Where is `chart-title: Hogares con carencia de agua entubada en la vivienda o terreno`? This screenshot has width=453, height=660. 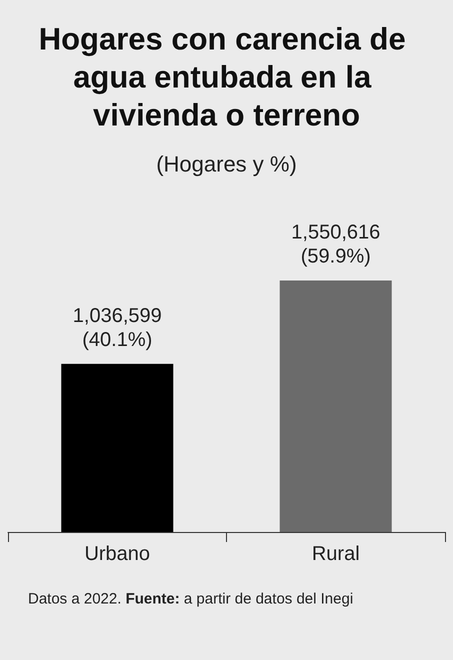 chart-title: Hogares con carencia de agua entubada en la vivienda o terreno is located at coordinates (226, 77).